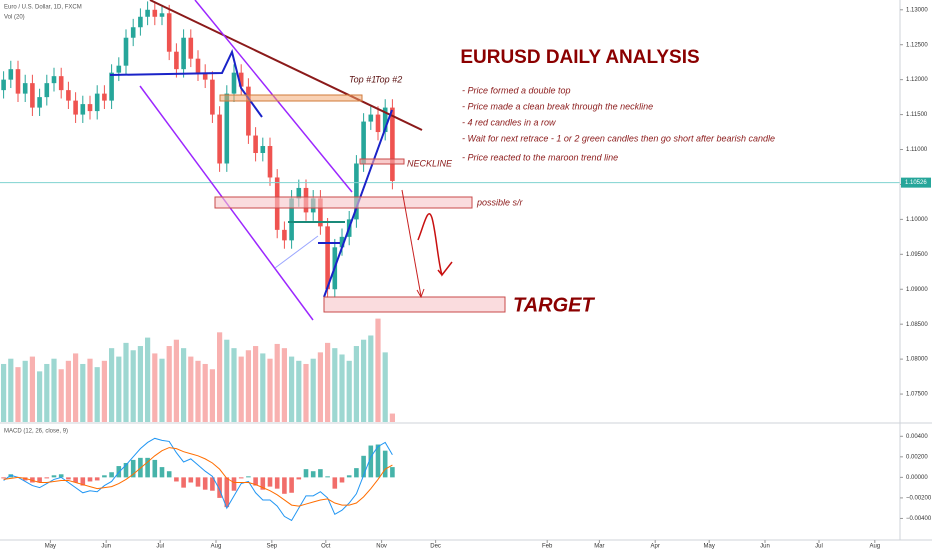 Image resolution: width=932 pixels, height=550 pixels. Describe the element at coordinates (919, 519) in the screenshot. I see `macd-y-tick-label: −0.00400` at that location.